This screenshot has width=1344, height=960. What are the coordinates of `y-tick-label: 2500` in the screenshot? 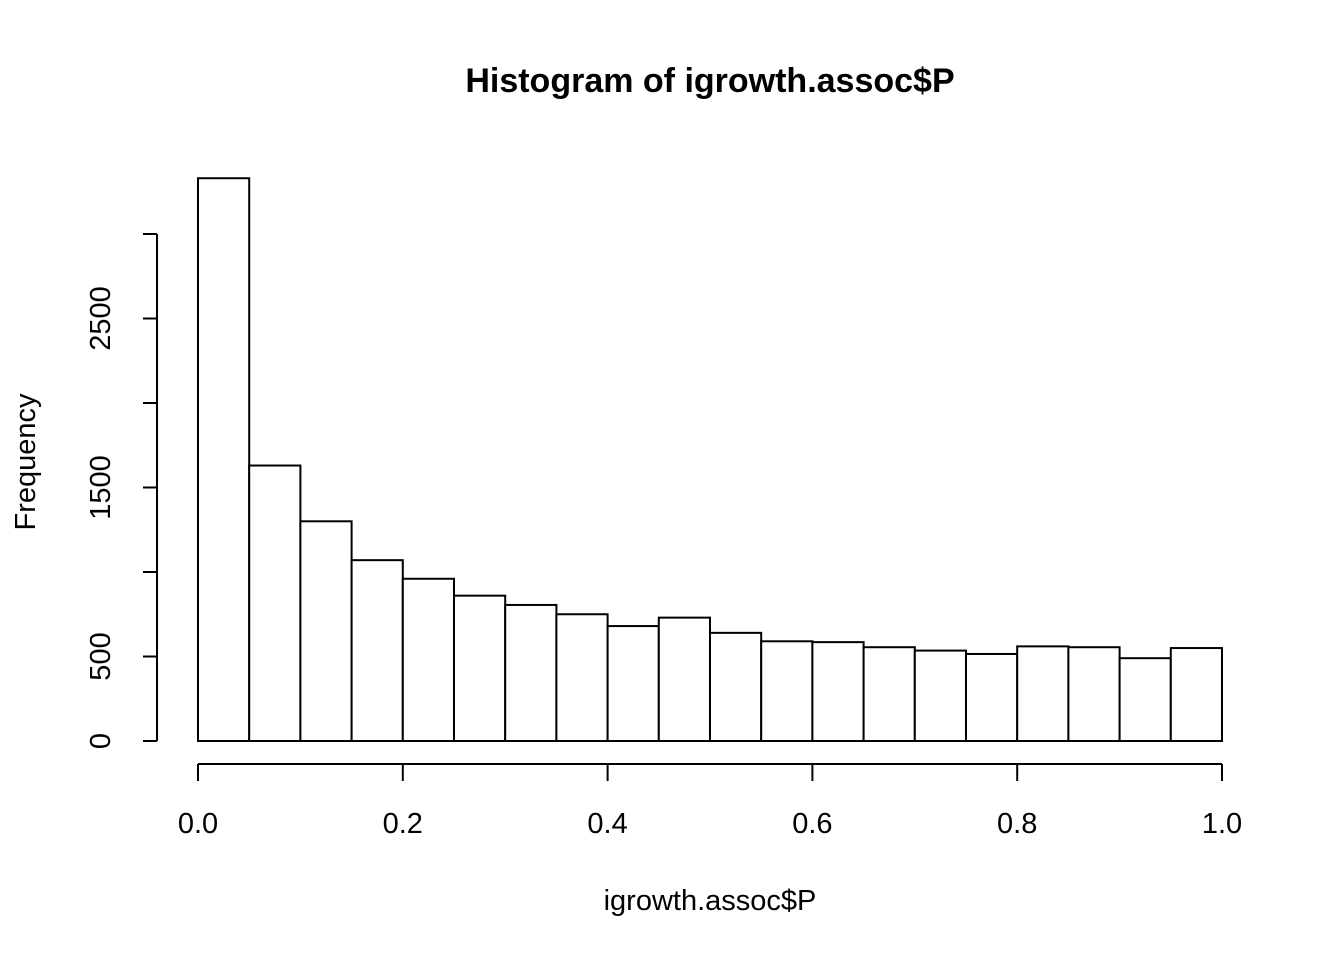 It's located at (101, 318).